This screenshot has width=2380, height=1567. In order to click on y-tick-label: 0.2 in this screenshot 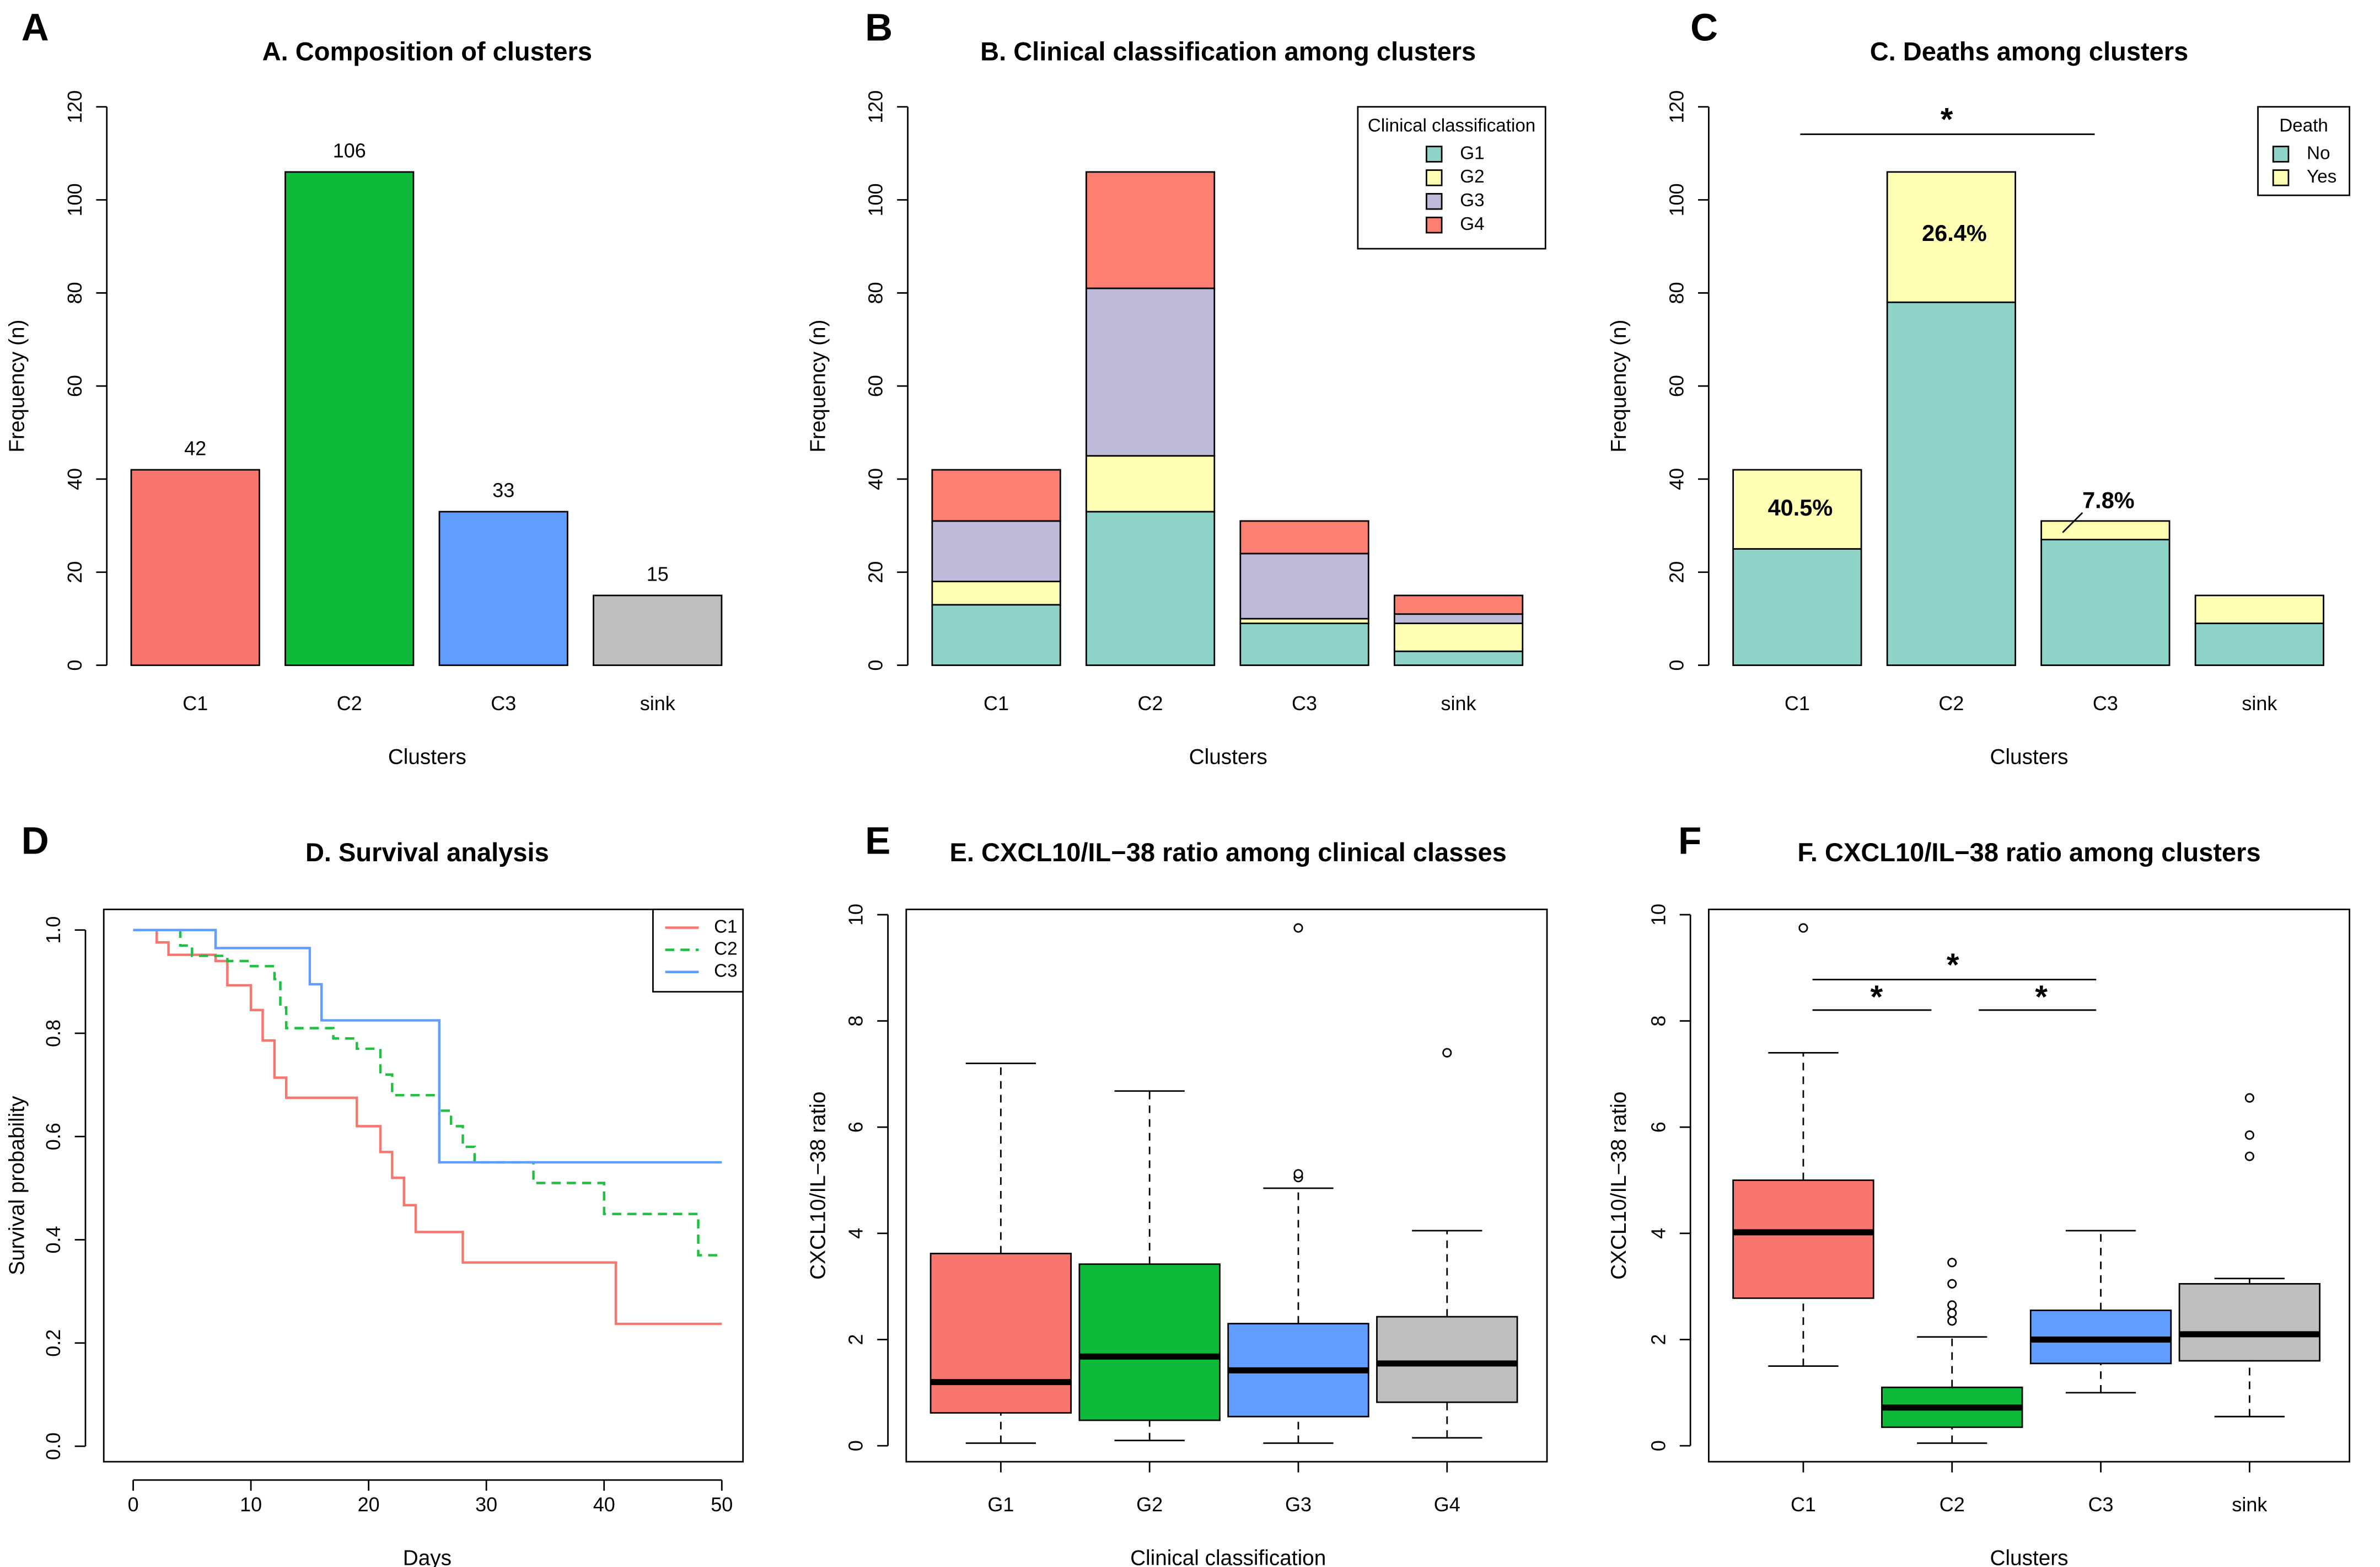, I will do `click(54, 1343)`.